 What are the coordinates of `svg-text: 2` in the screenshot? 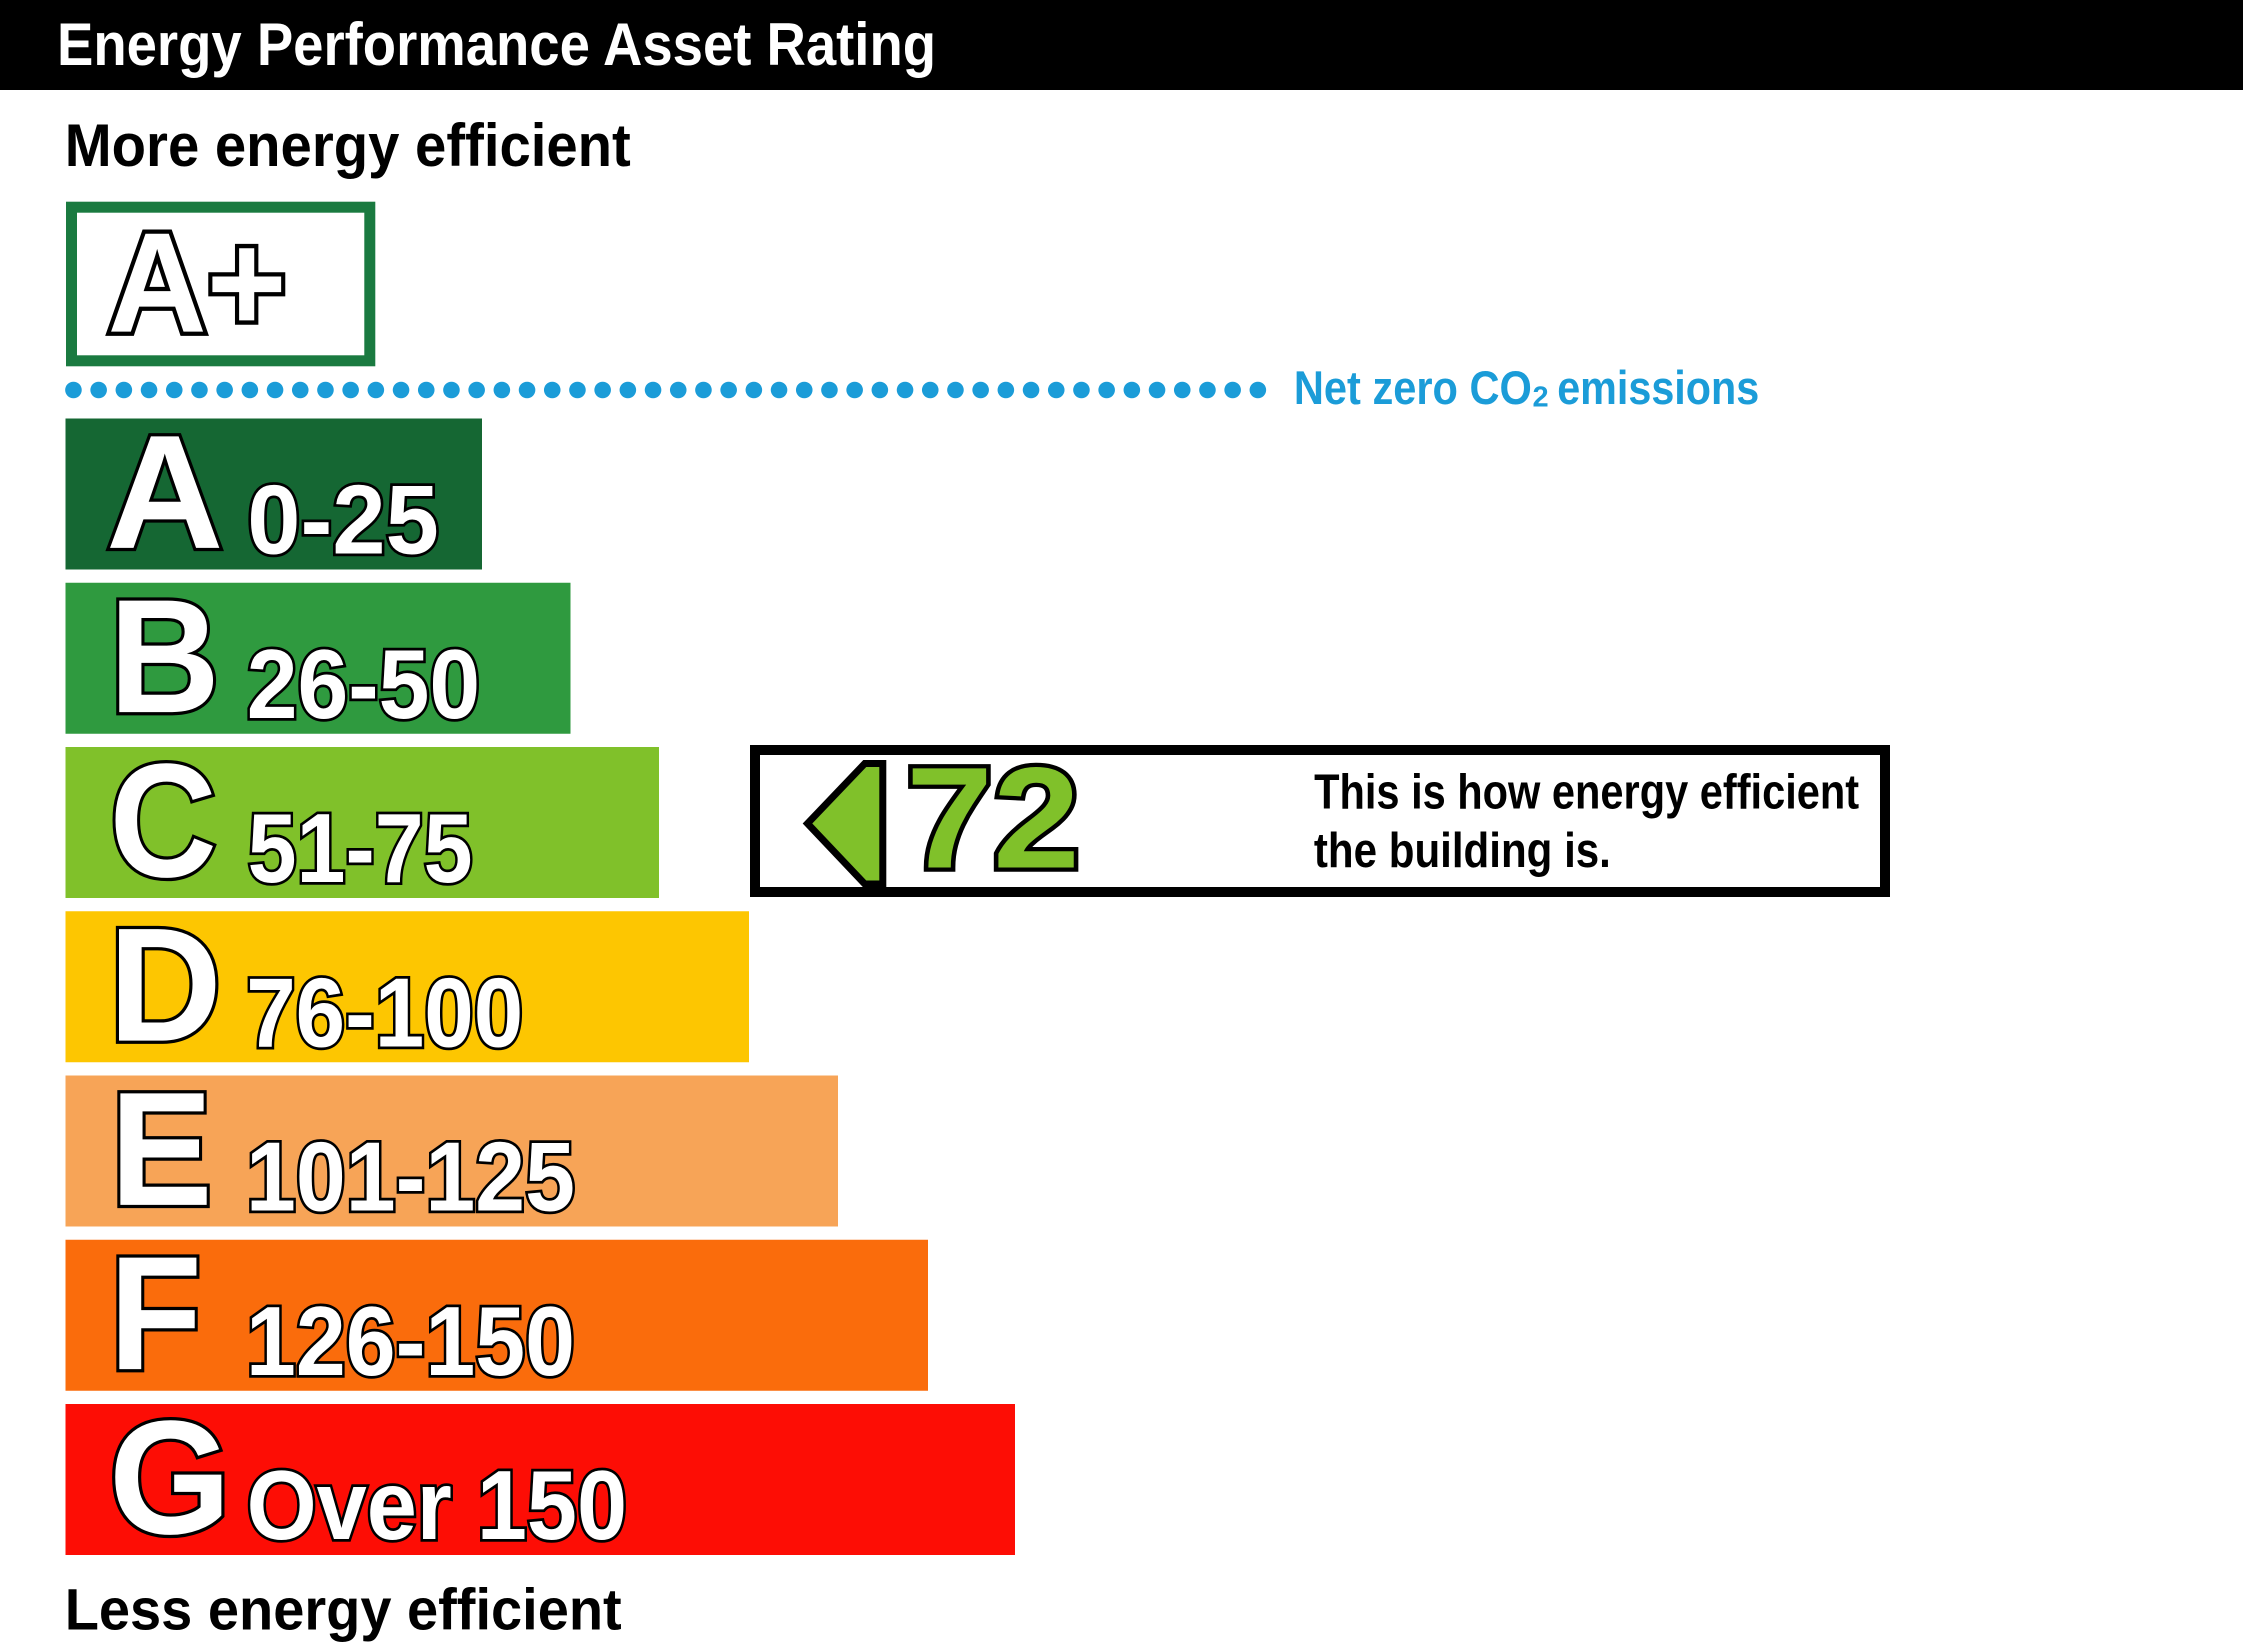 It's located at (1541, 398).